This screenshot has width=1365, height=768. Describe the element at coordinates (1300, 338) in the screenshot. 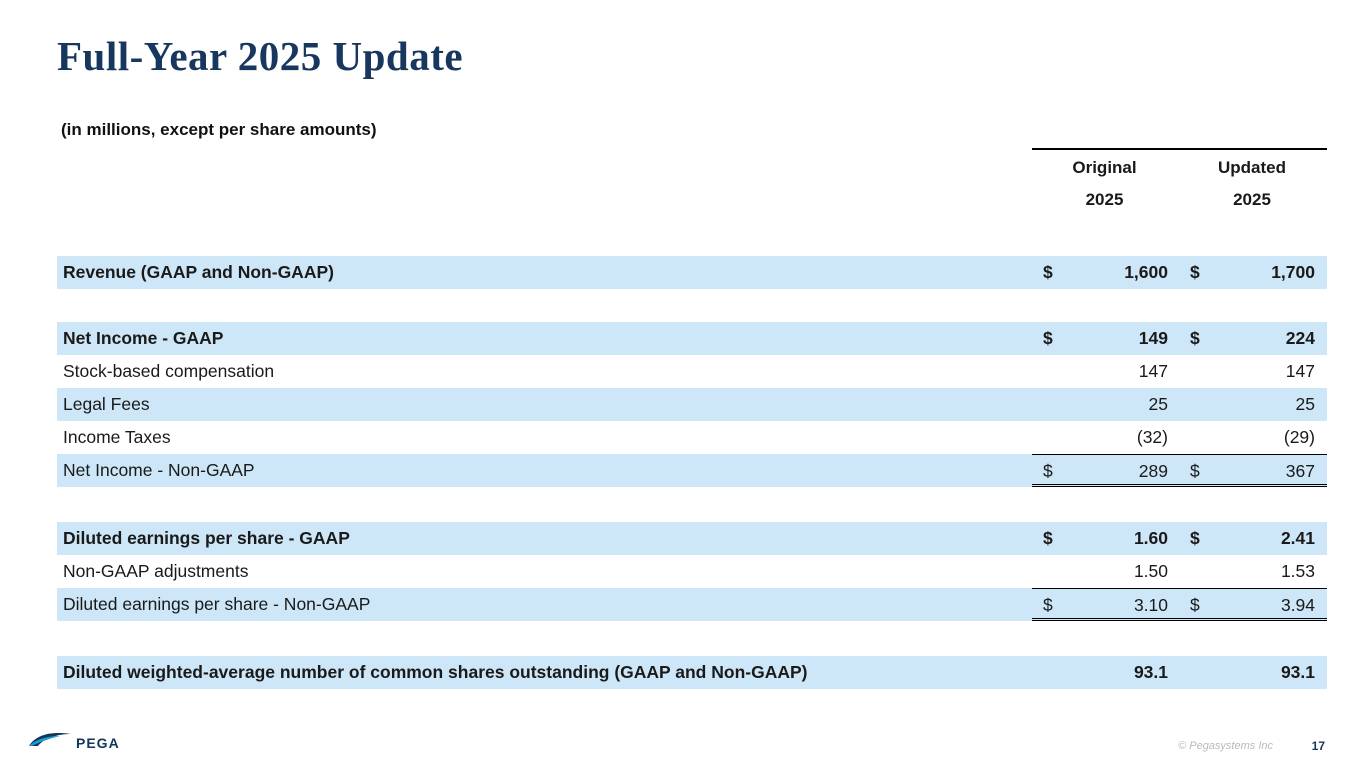

I see `value-updated: 224` at that location.